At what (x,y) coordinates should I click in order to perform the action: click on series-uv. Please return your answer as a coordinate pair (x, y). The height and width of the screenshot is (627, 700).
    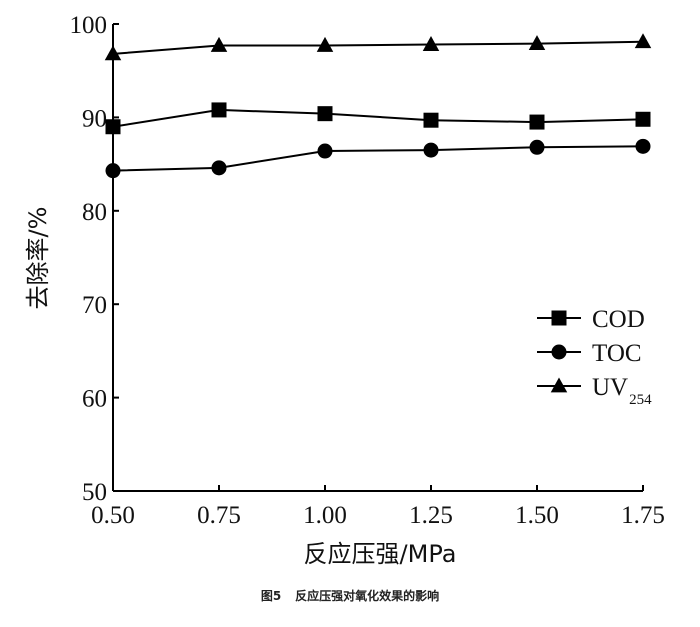
    Looking at the image, I should click on (378, 47).